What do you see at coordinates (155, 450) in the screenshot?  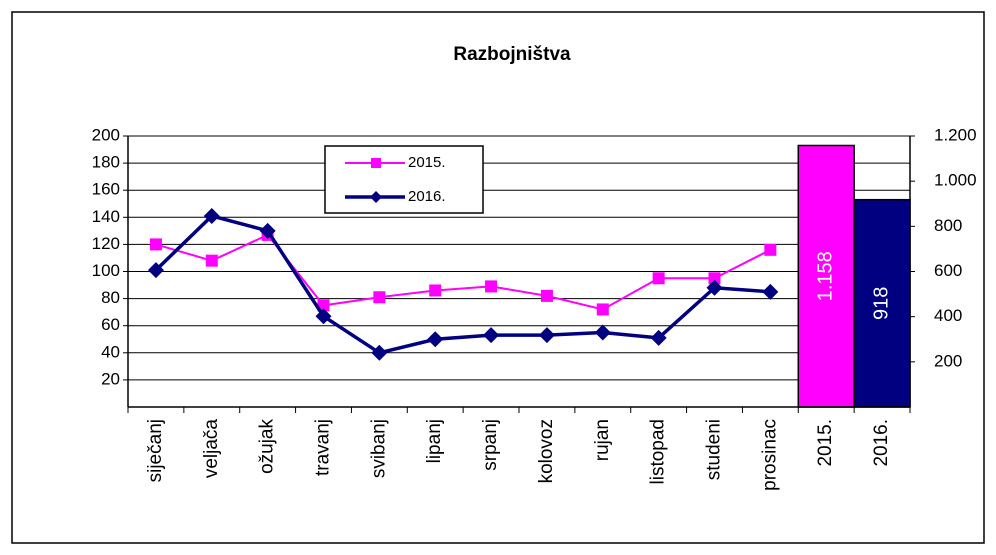 I see `x-tick-label: siječanj` at bounding box center [155, 450].